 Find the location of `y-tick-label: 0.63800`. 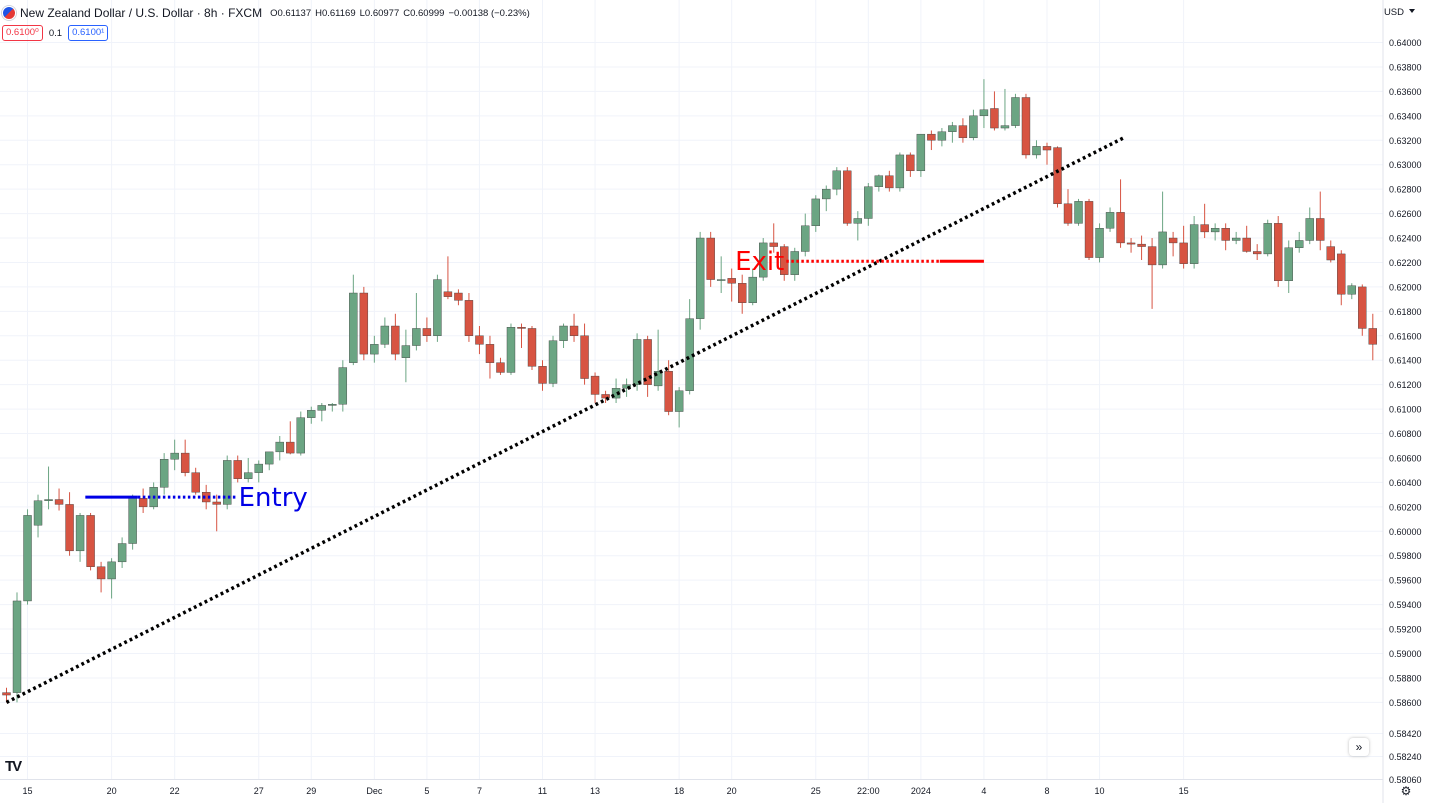

y-tick-label: 0.63800 is located at coordinates (1405, 67).